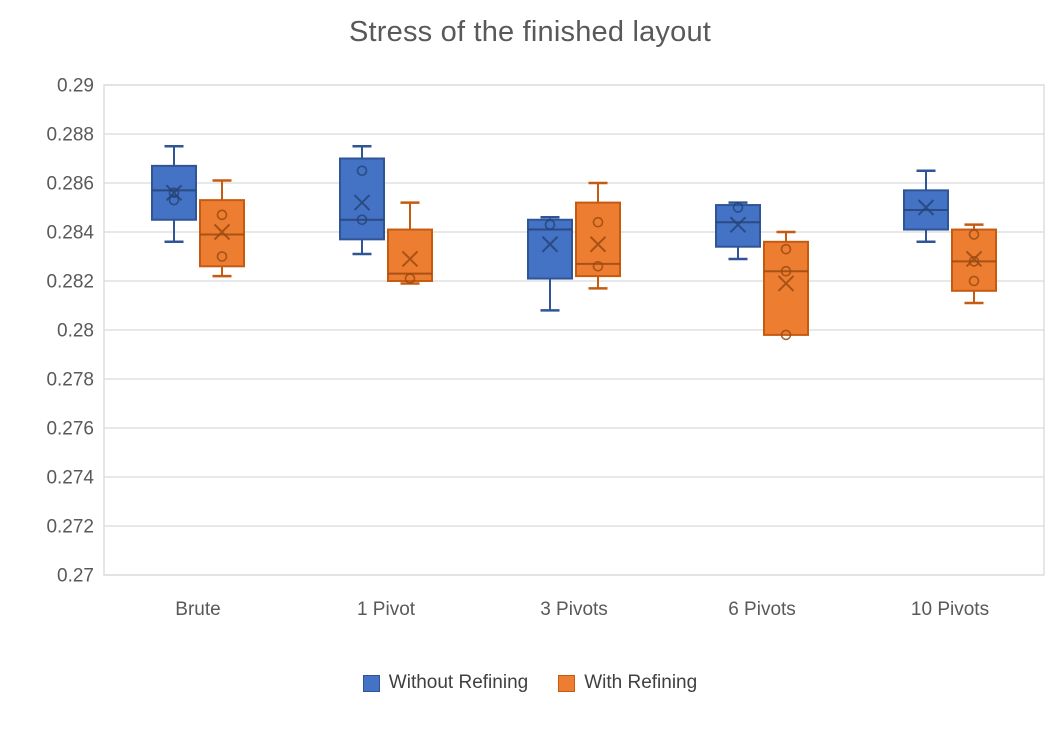 Image resolution: width=1060 pixels, height=732 pixels. Describe the element at coordinates (458, 682) in the screenshot. I see `legend-label-without-refining: Without Refining` at that location.